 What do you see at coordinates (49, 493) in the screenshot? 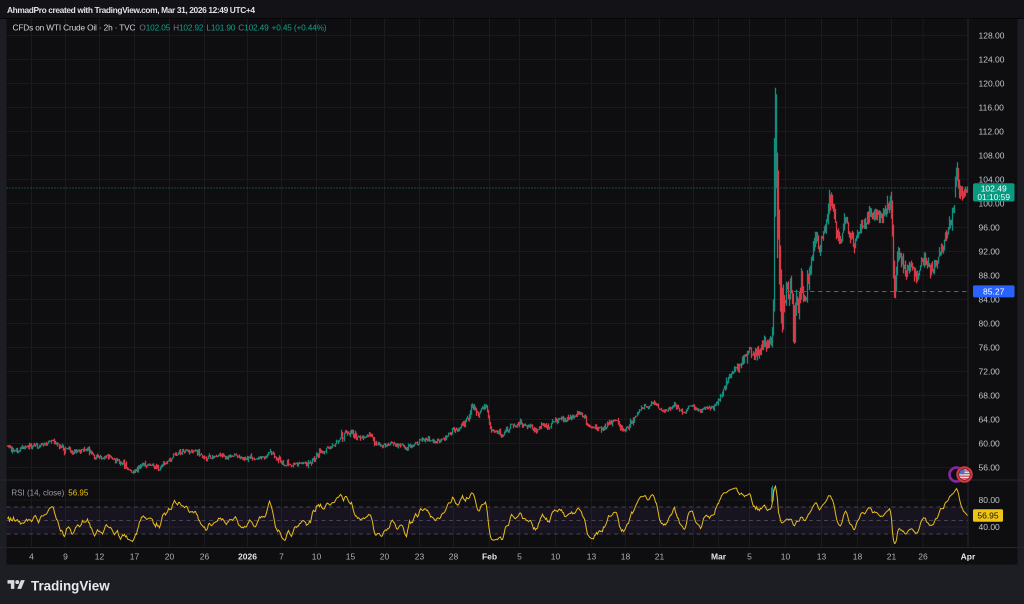
I see `svg-text:RSI (14, close)56.95: RSI (14, close) 56.95` at bounding box center [49, 493].